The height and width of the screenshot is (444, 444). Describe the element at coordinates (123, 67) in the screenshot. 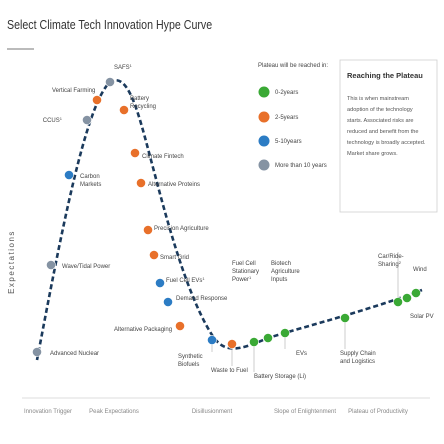

I see `point-label: SAFS1` at that location.